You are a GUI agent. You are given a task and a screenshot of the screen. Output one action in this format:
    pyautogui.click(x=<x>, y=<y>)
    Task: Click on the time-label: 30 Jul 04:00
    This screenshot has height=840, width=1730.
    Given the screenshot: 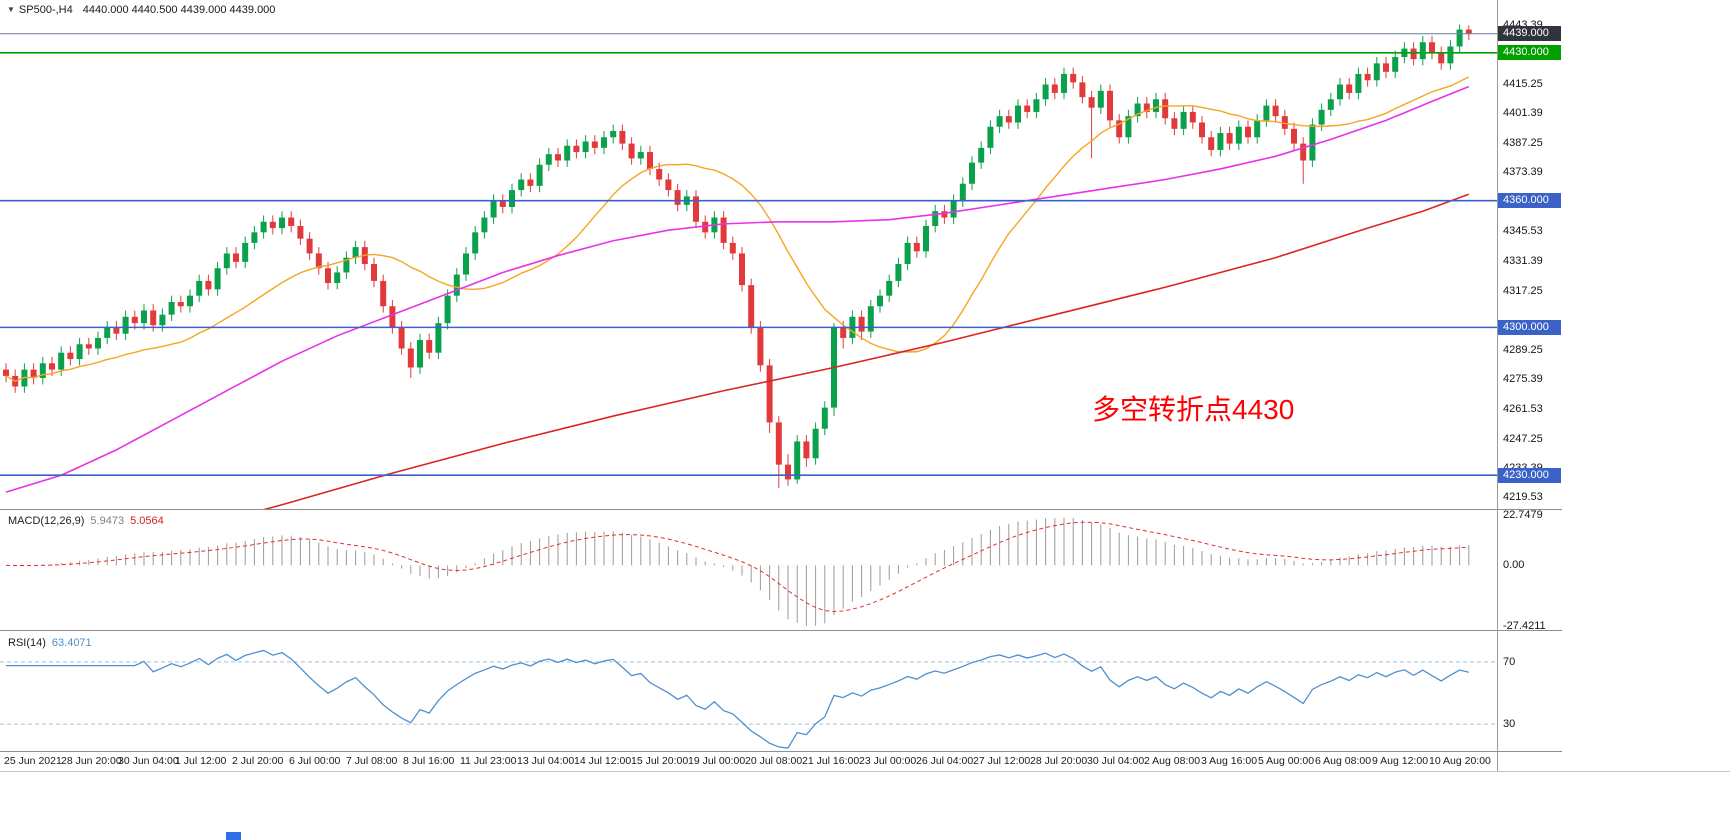 What is the action you would take?
    pyautogui.click(x=1116, y=761)
    